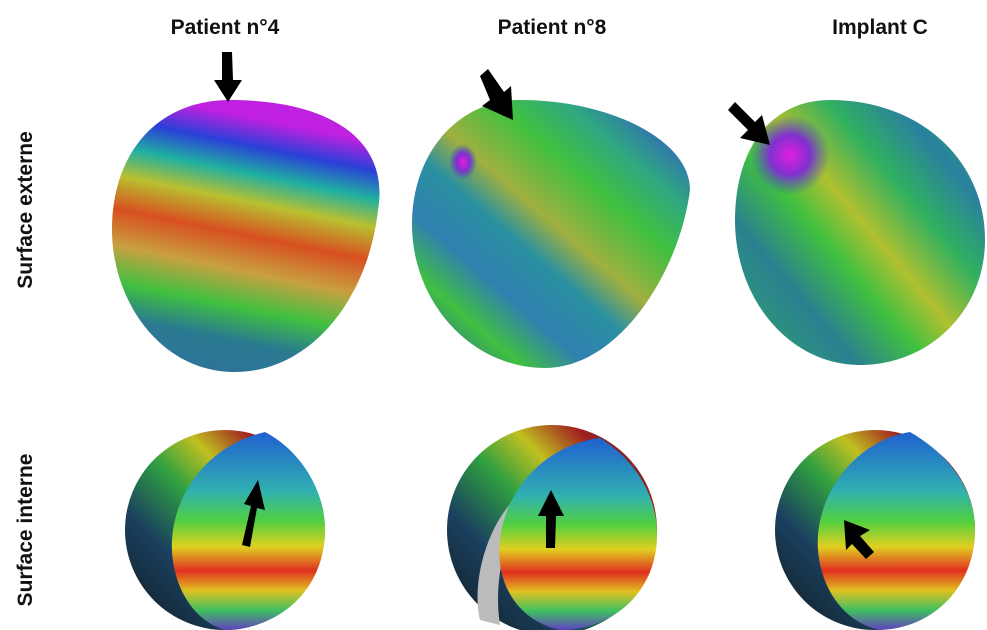  What do you see at coordinates (511, 551) in the screenshot?
I see `rim` at bounding box center [511, 551].